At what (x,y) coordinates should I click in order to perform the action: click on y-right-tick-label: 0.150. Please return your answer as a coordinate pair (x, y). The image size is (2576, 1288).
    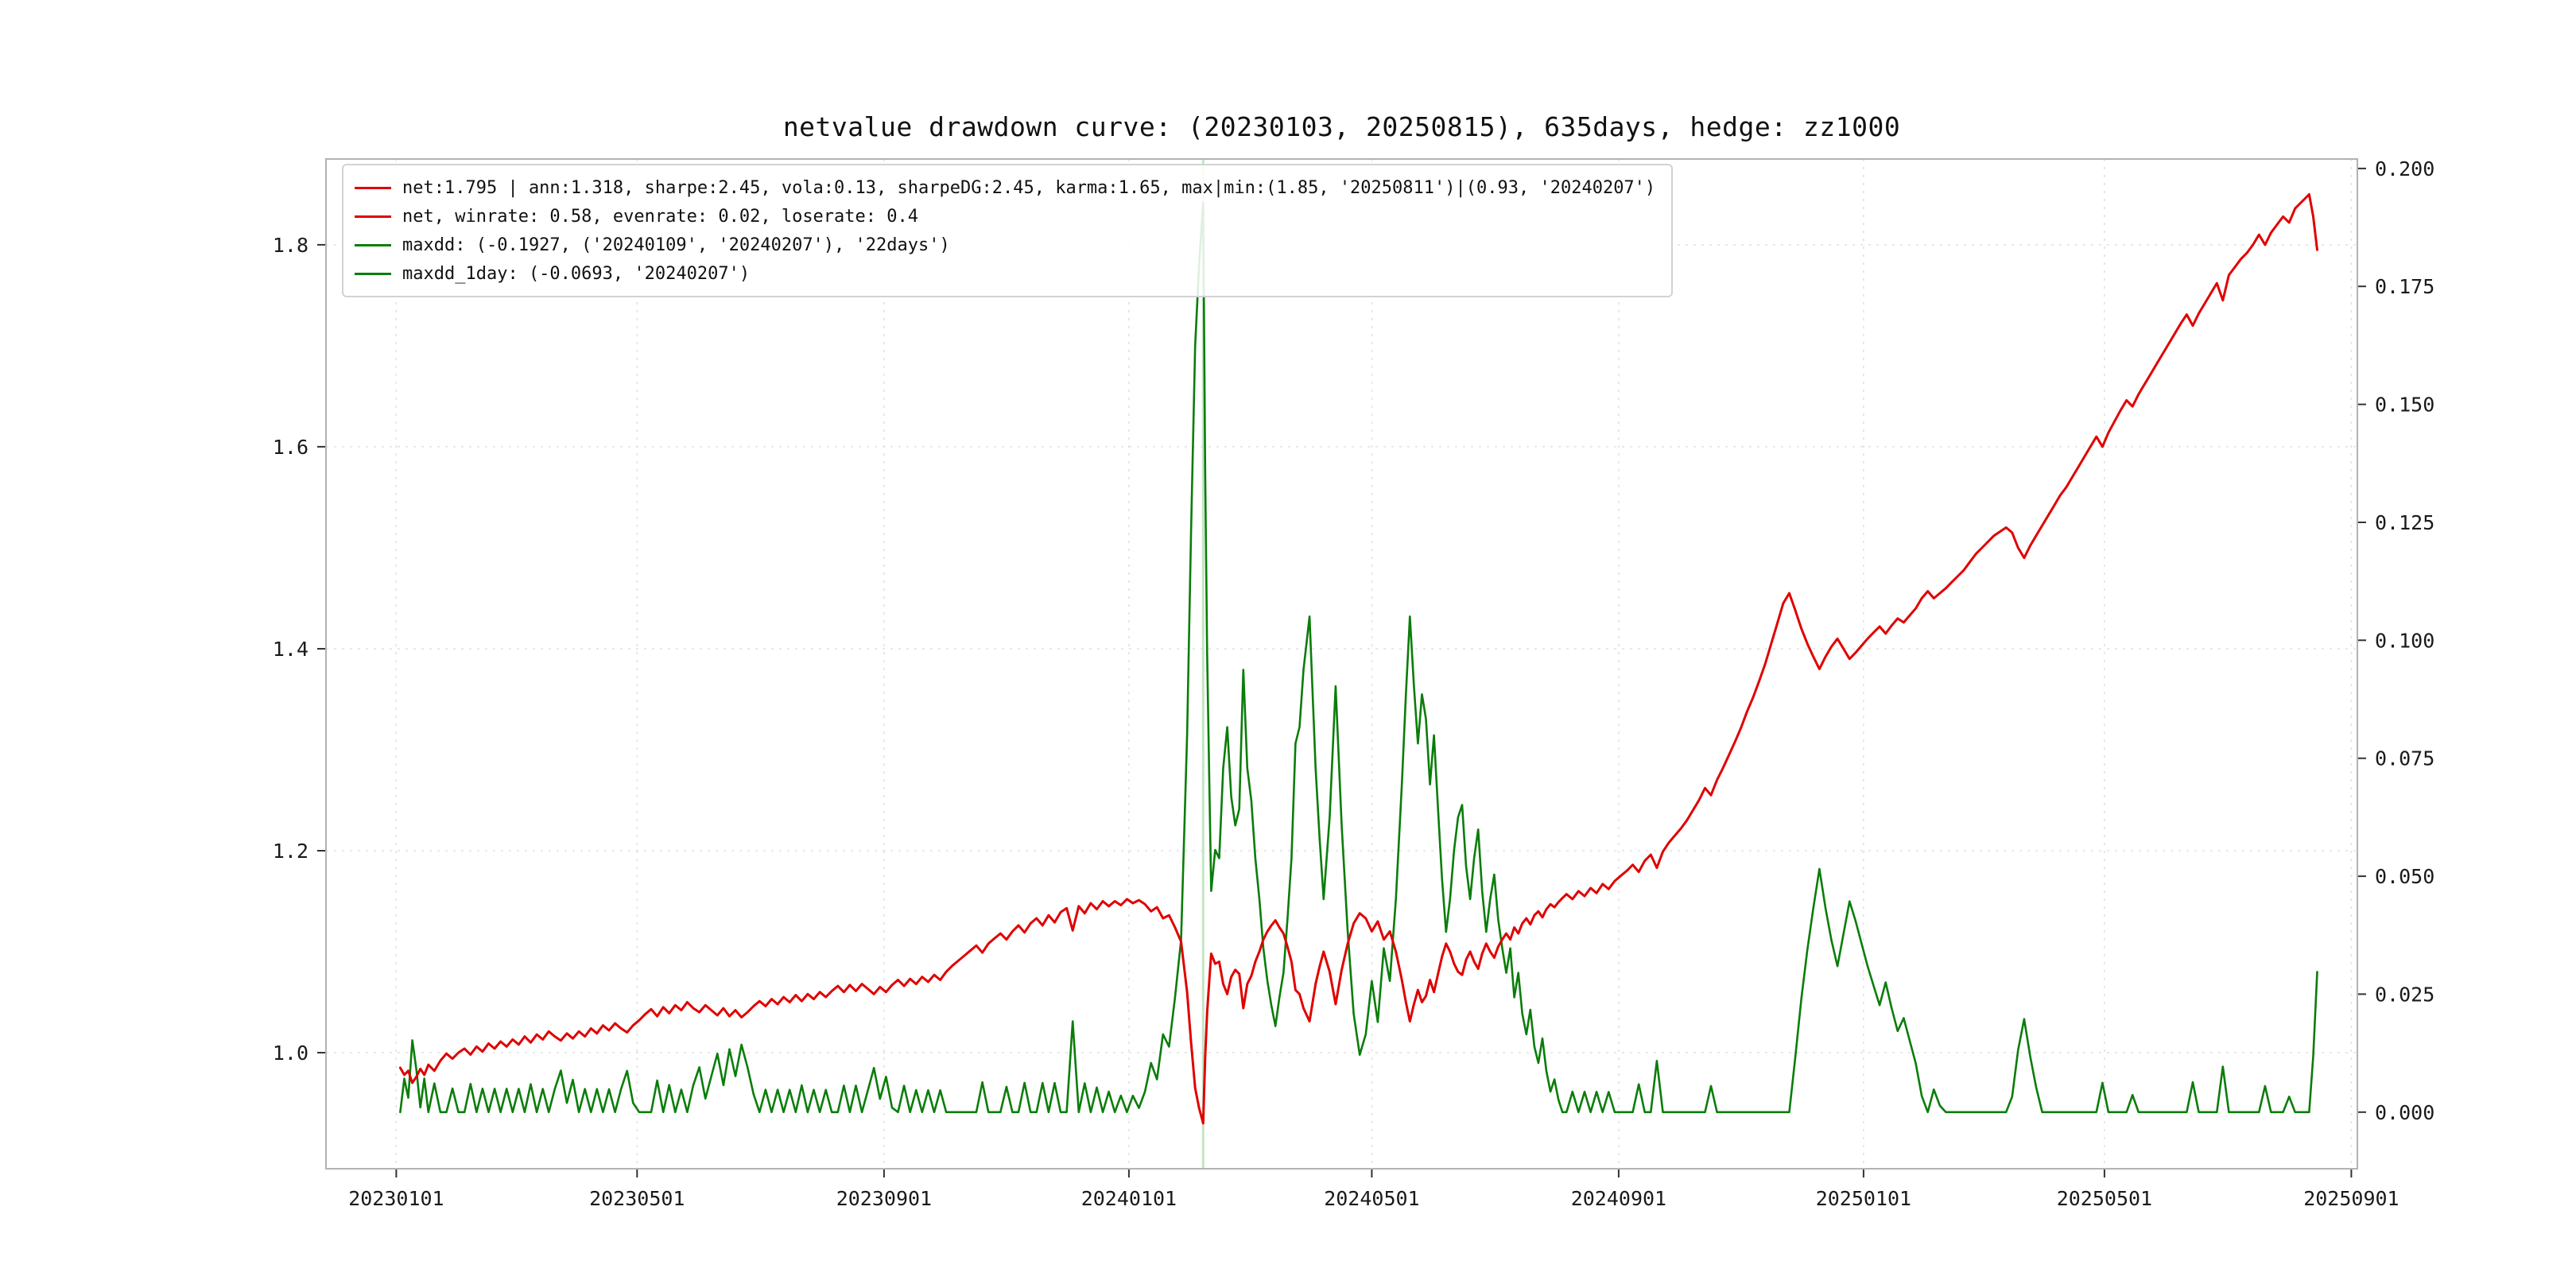
    Looking at the image, I should click on (2405, 405).